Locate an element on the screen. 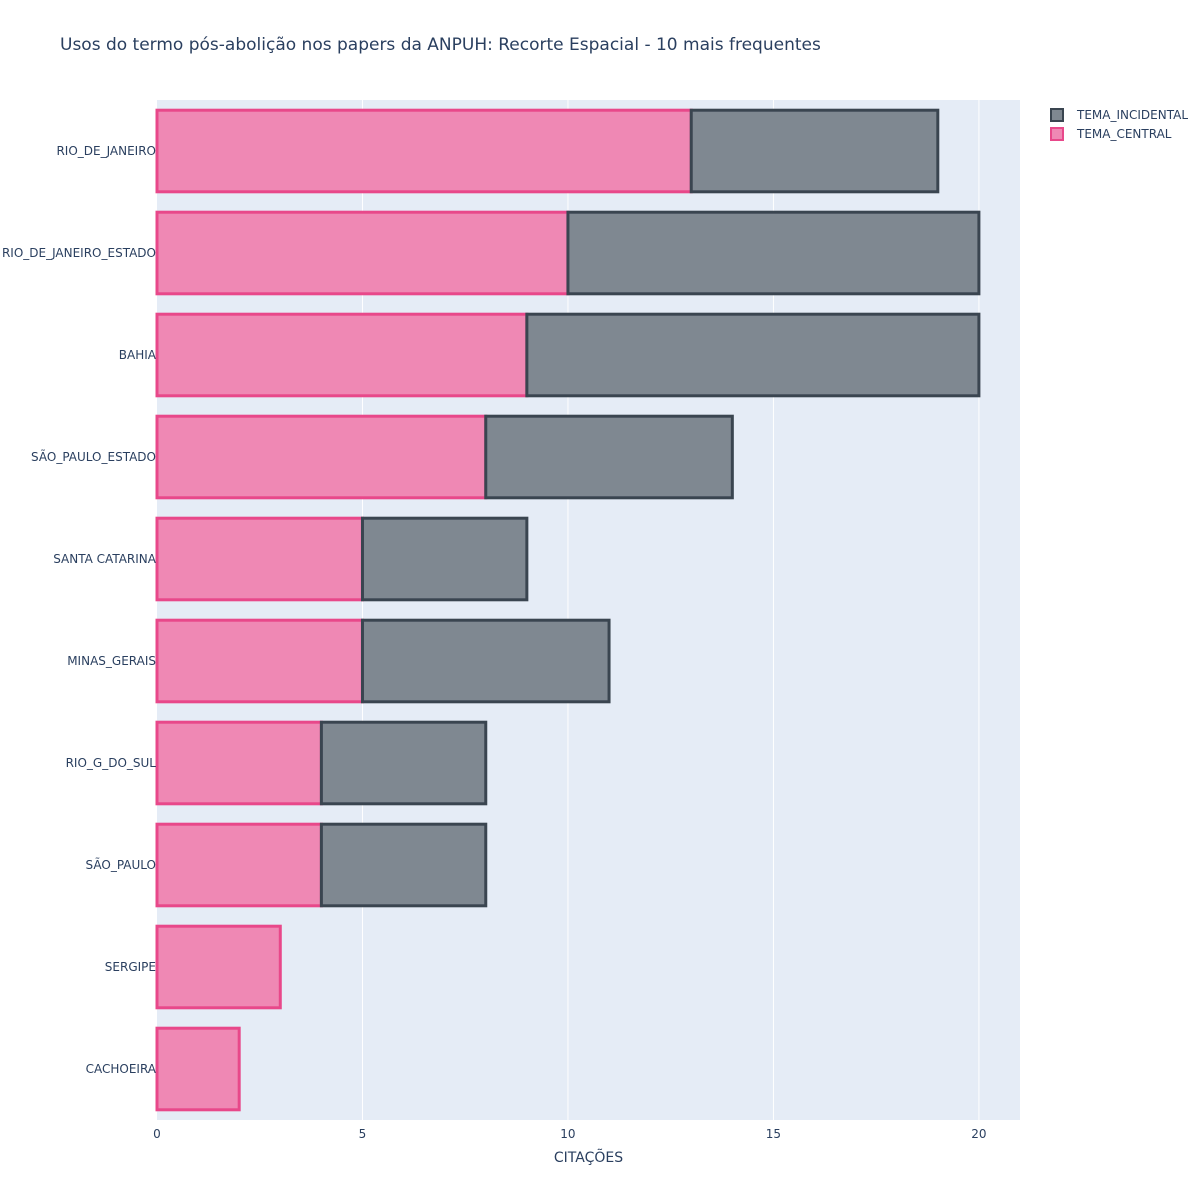 Image resolution: width=1200 pixels, height=1200 pixels. y-tick-label: SANTA CATARINA is located at coordinates (105, 559).